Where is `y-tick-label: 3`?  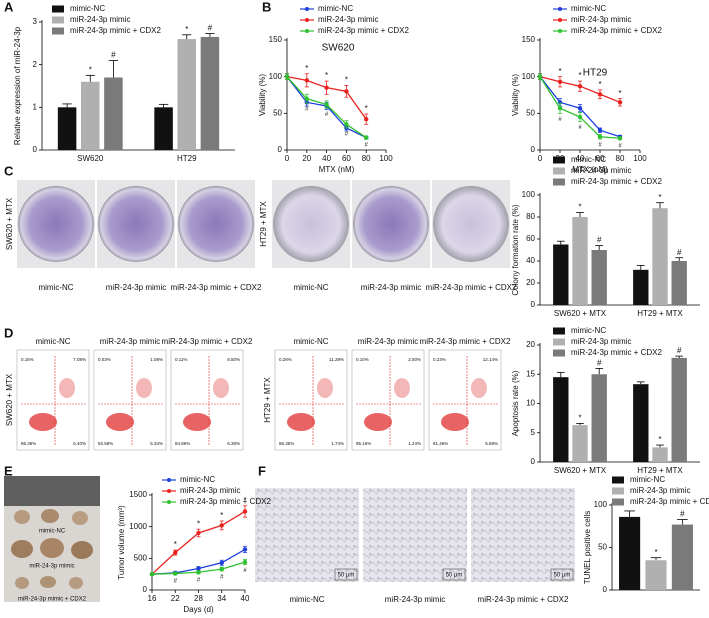
y-tick-label: 3 is located at coordinates (35, 21).